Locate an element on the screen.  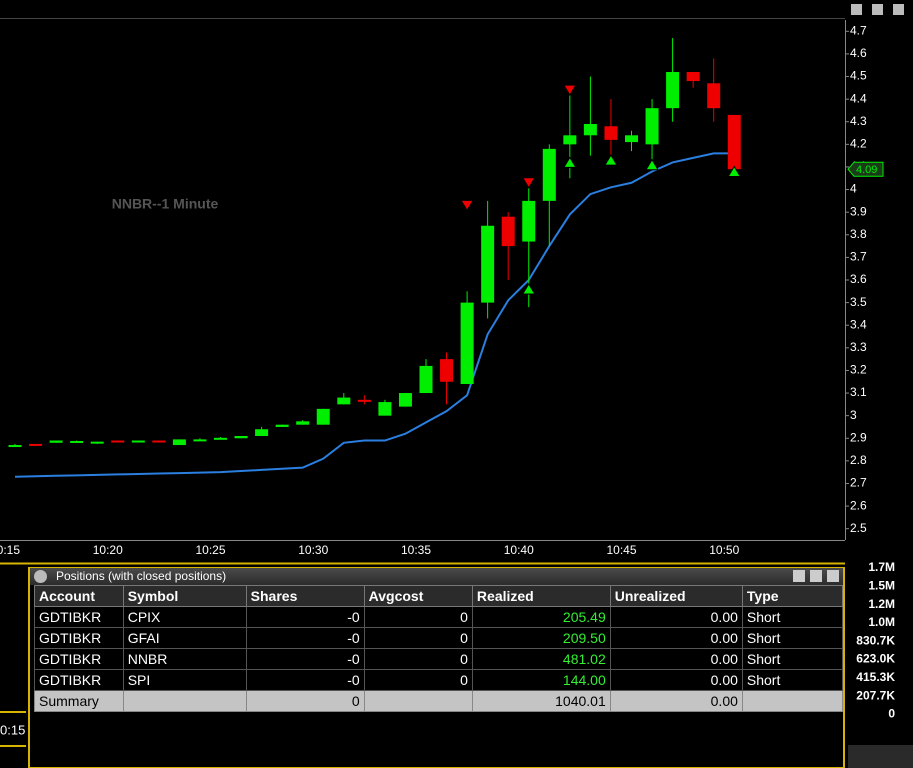
cell: Summary is located at coordinates (79, 701).